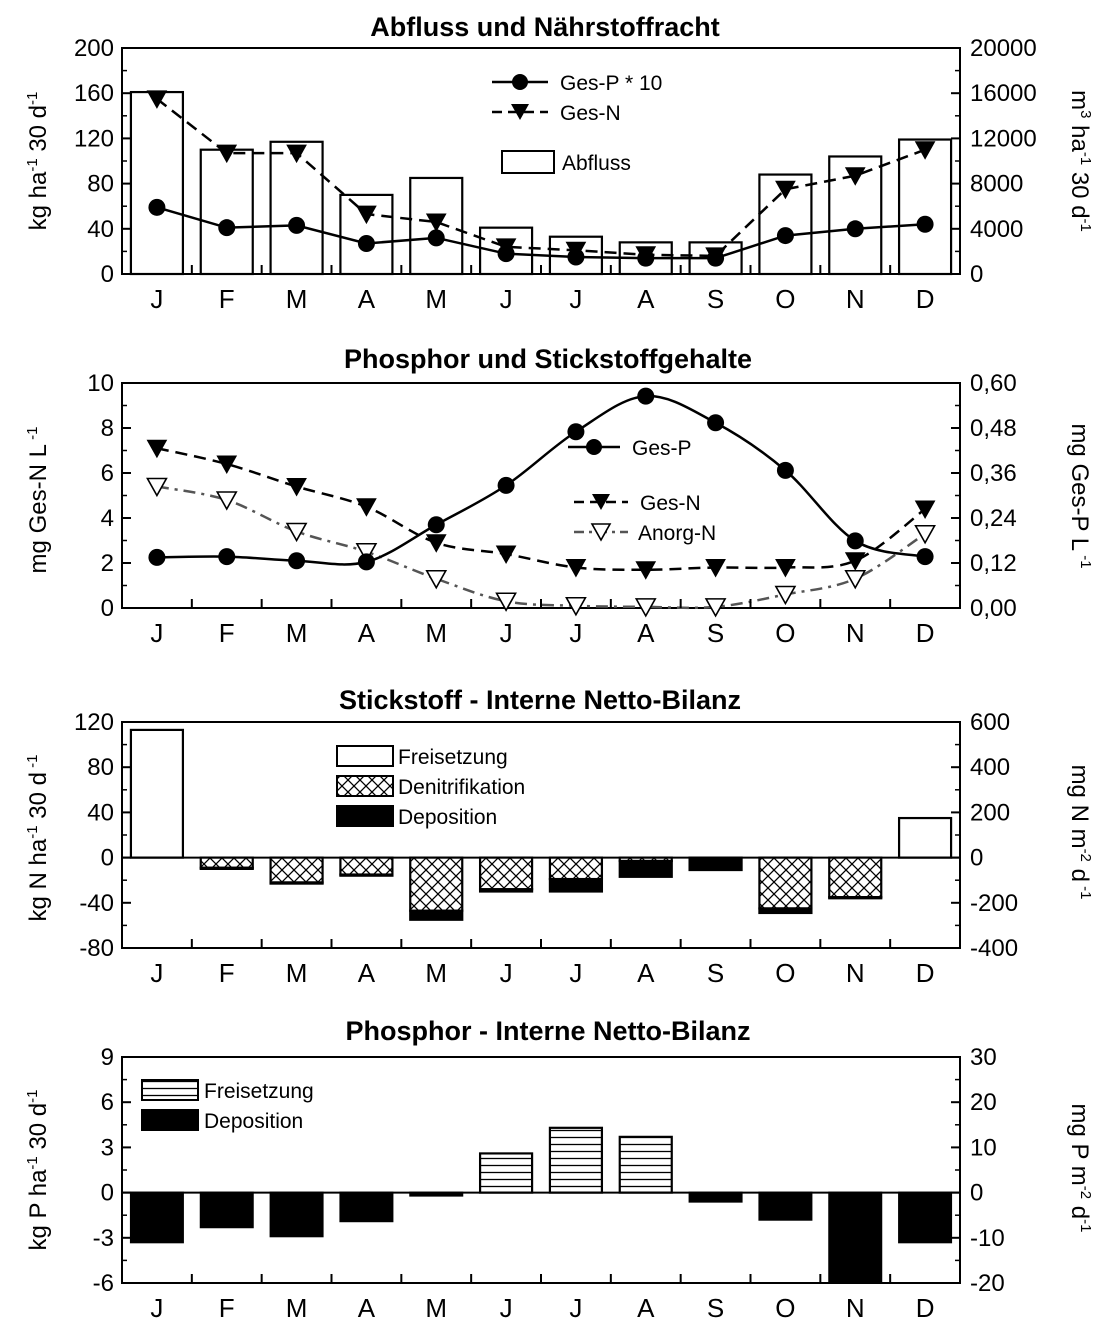 This screenshot has height=1319, width=1104. Describe the element at coordinates (990, 722) in the screenshot. I see `y-tick-label-right: 600` at that location.